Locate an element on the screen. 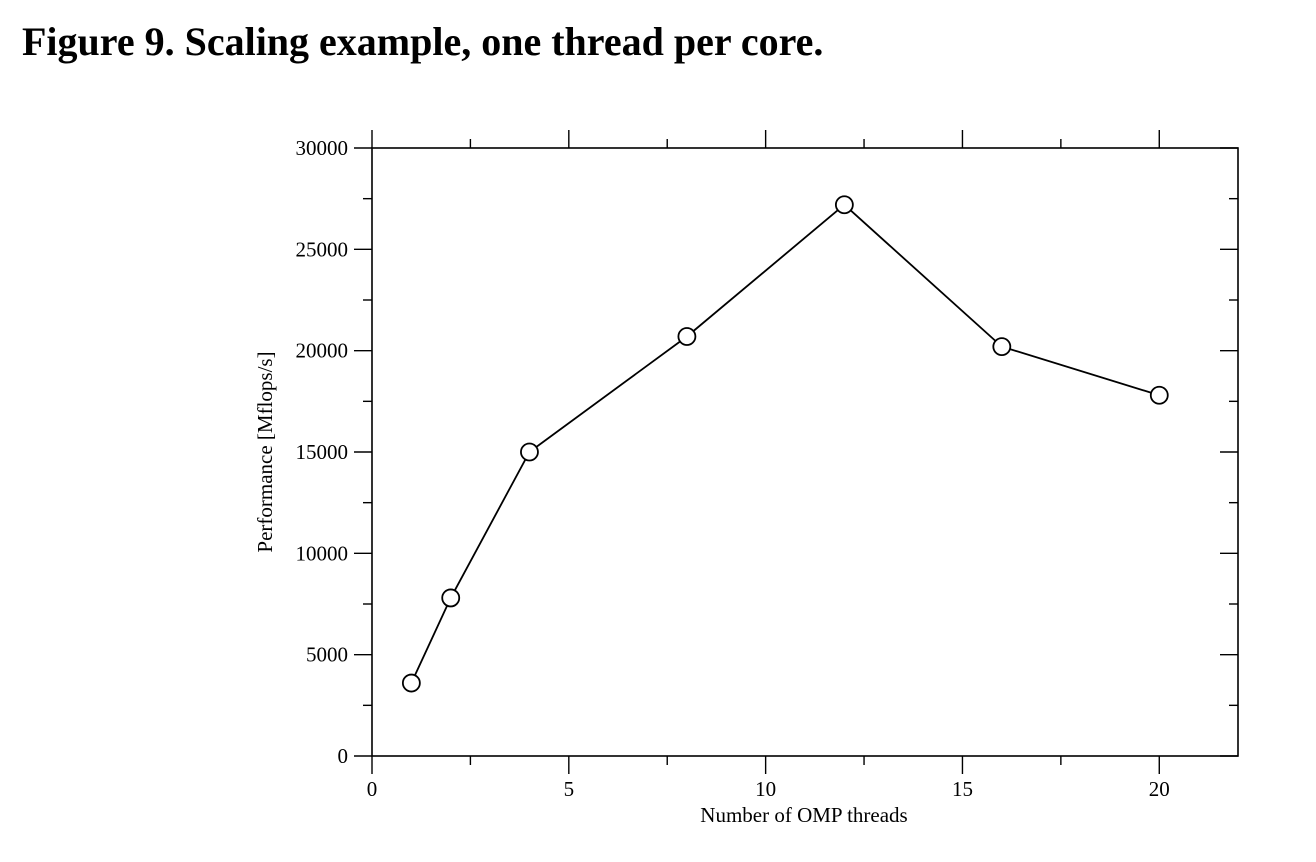 This screenshot has width=1316, height=862. x-tick-label: 10 is located at coordinates (765, 789).